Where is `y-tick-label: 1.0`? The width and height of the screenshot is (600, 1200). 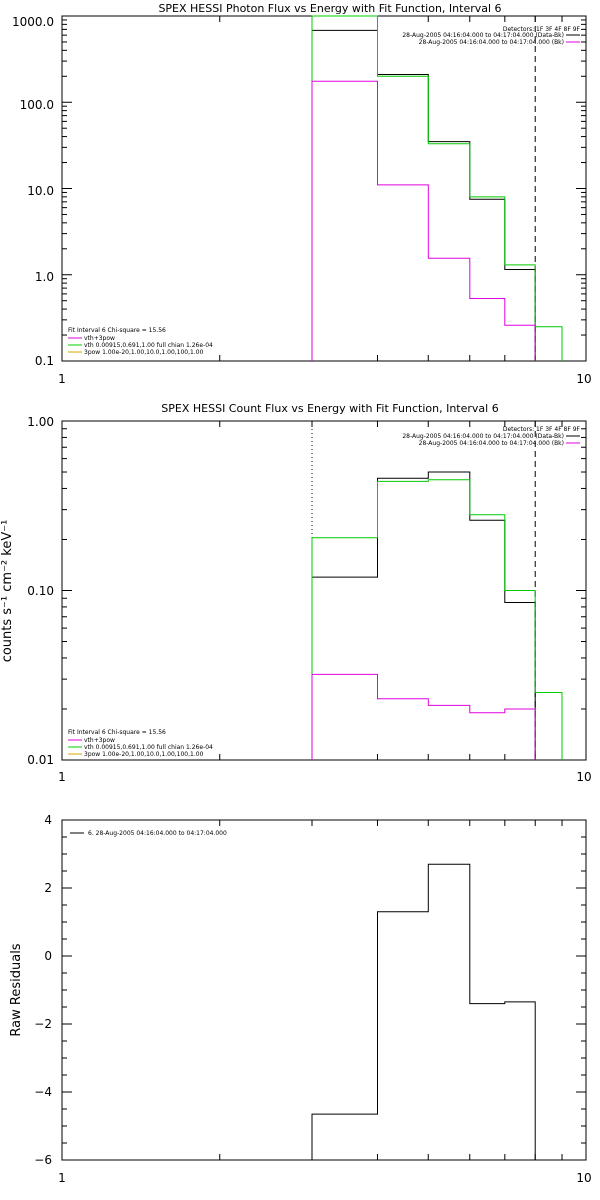
y-tick-label: 1.0 is located at coordinates (44, 277).